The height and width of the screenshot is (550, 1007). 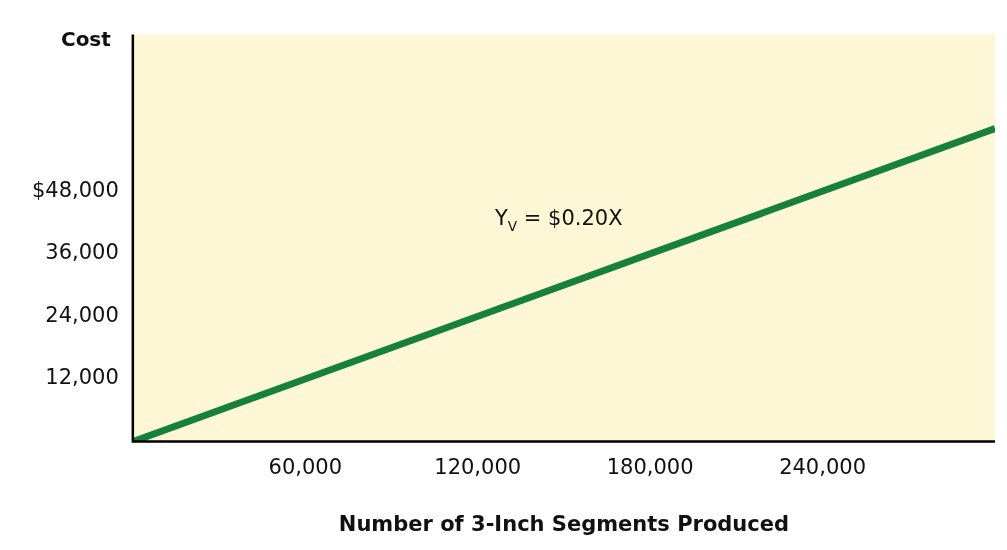 What do you see at coordinates (82, 314) in the screenshot?
I see `y-tick-label: 24,000` at bounding box center [82, 314].